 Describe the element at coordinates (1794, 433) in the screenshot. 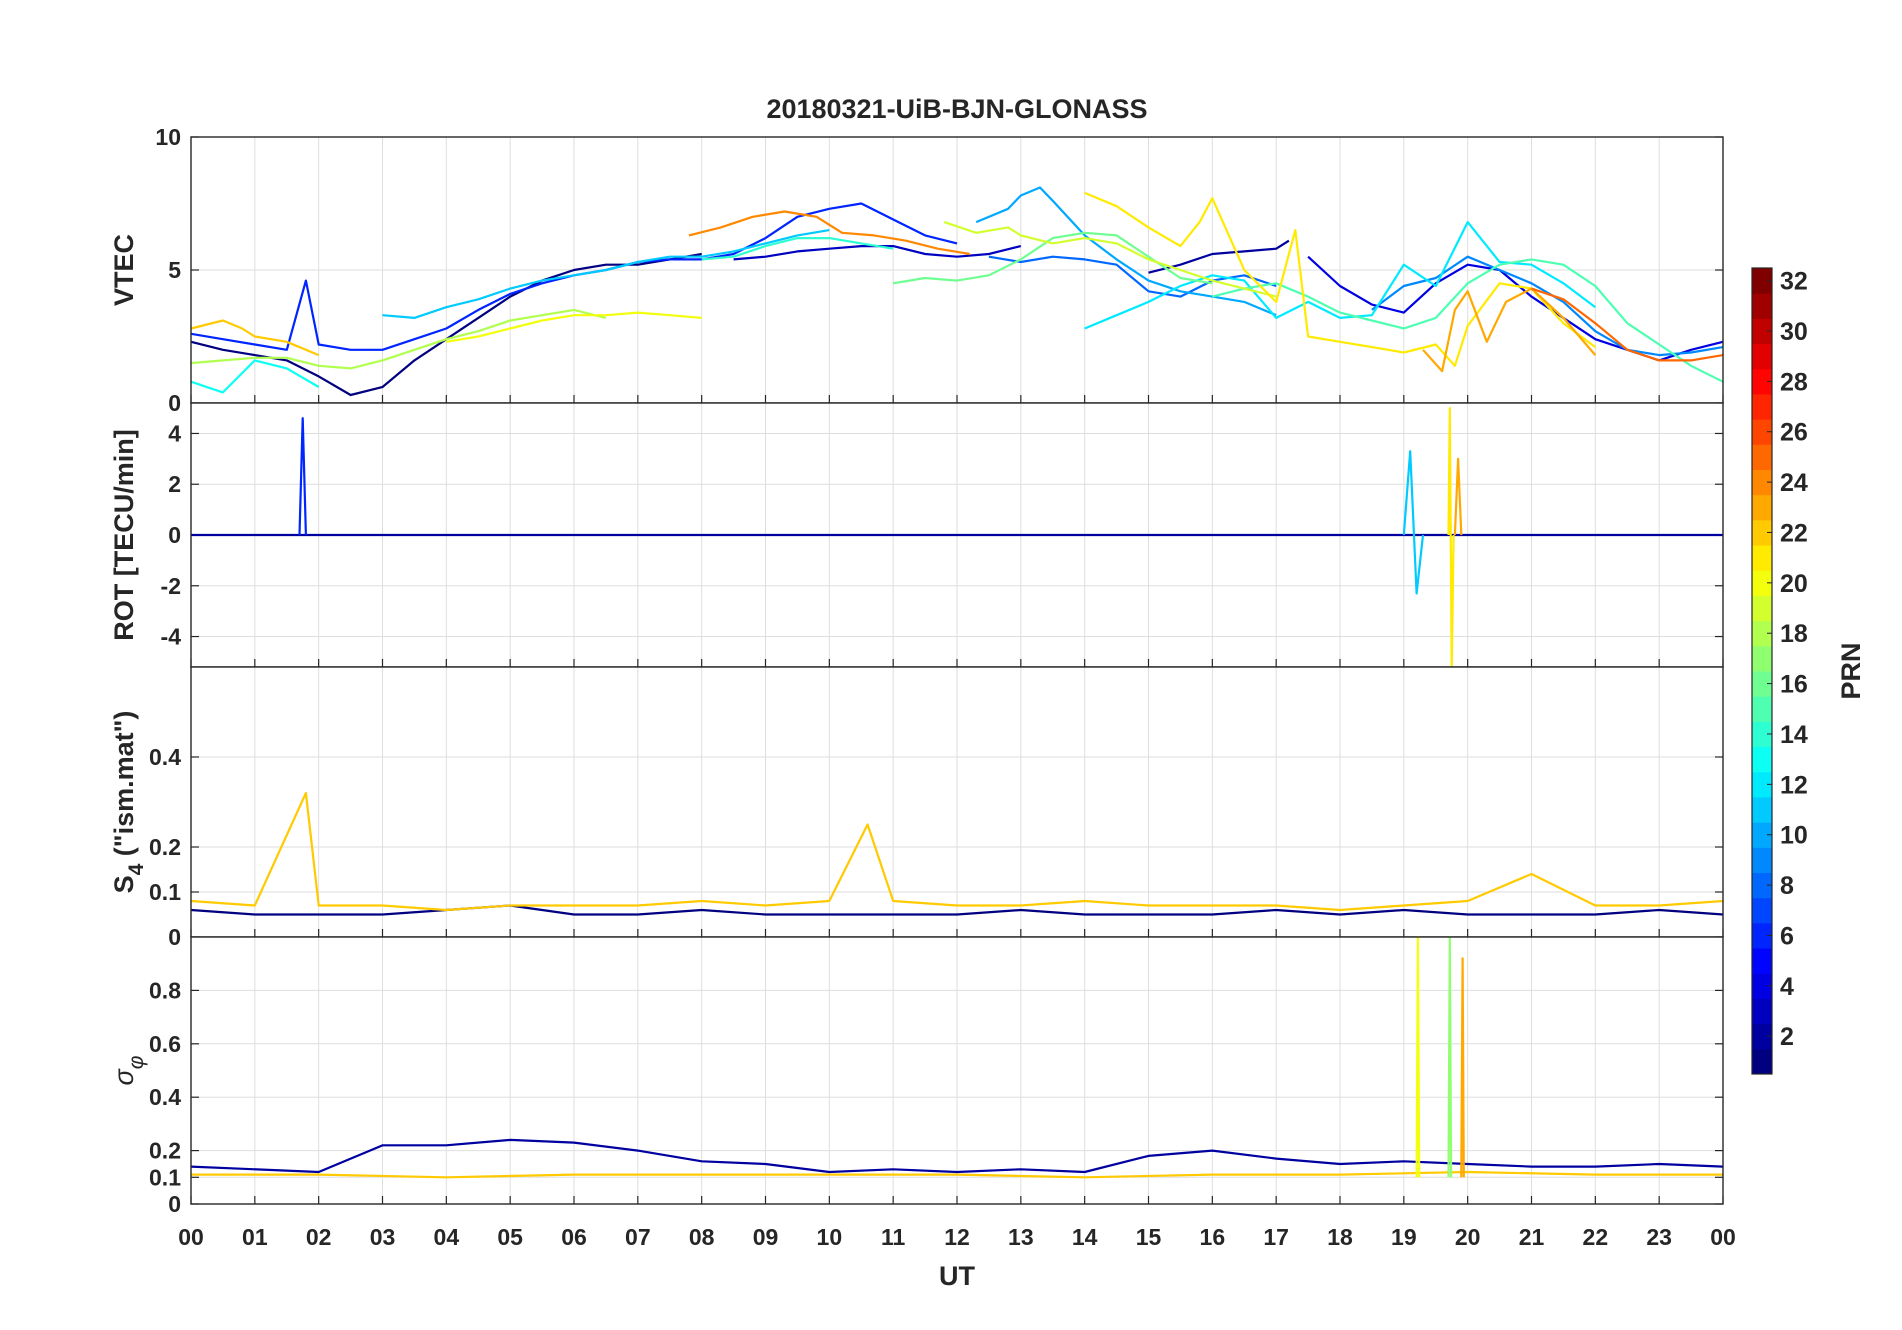

I see `colorbar-tick-label: 26` at that location.